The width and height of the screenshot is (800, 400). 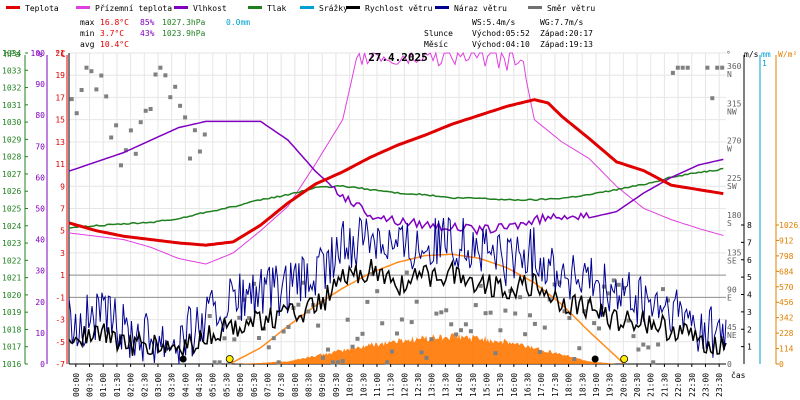 What do you see at coordinates (624, 359) in the screenshot?
I see `sunset-marker` at bounding box center [624, 359].